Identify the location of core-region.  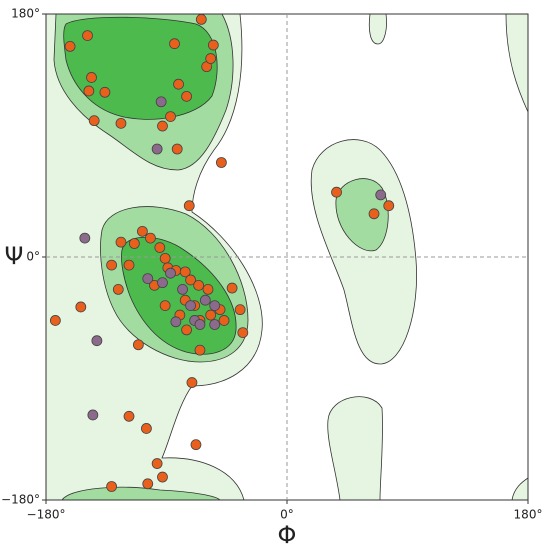
(179, 295).